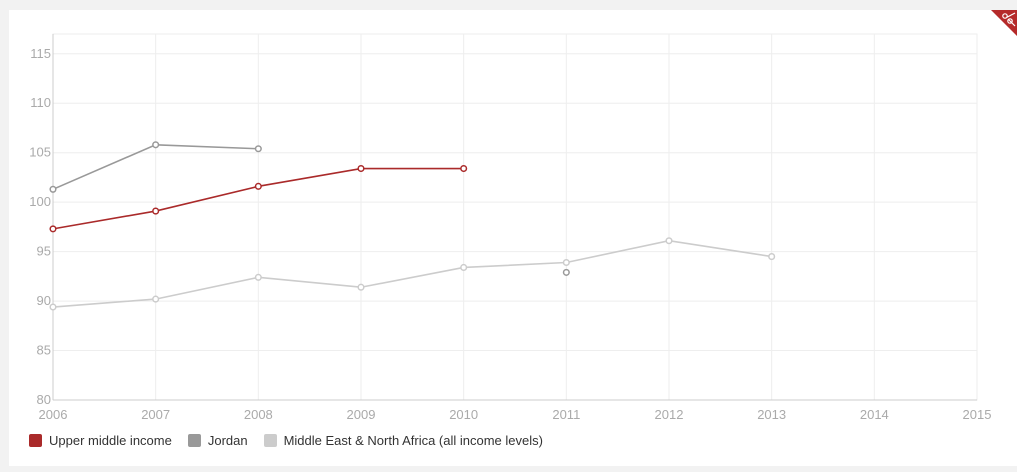 The width and height of the screenshot is (1017, 472). I want to click on legend-item-upper-middle-income: Upper middle income, so click(100, 440).